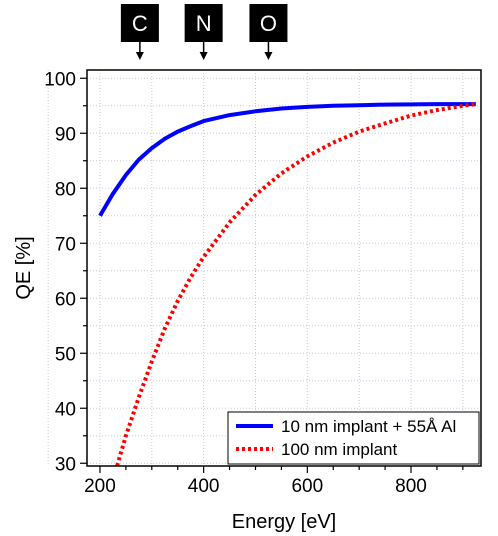  What do you see at coordinates (204, 486) in the screenshot?
I see `x-tick-label: 400` at bounding box center [204, 486].